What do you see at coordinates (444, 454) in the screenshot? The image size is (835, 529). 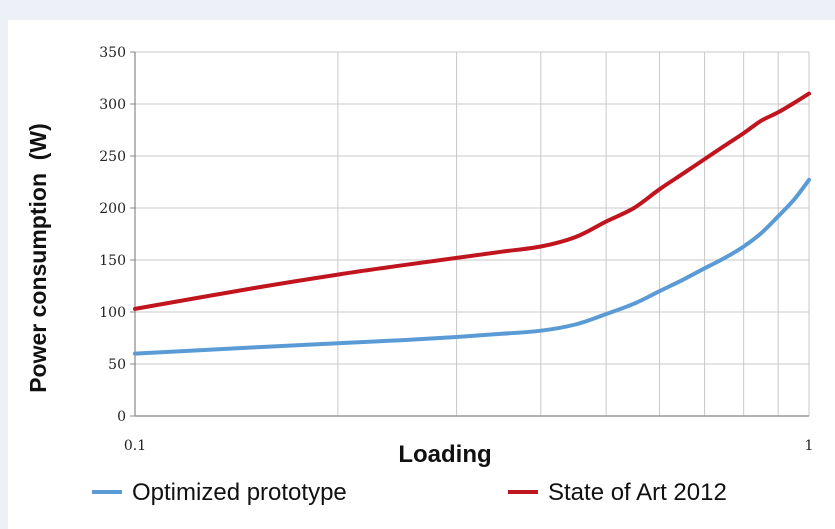 I see `x-axis-label: Loading` at bounding box center [444, 454].